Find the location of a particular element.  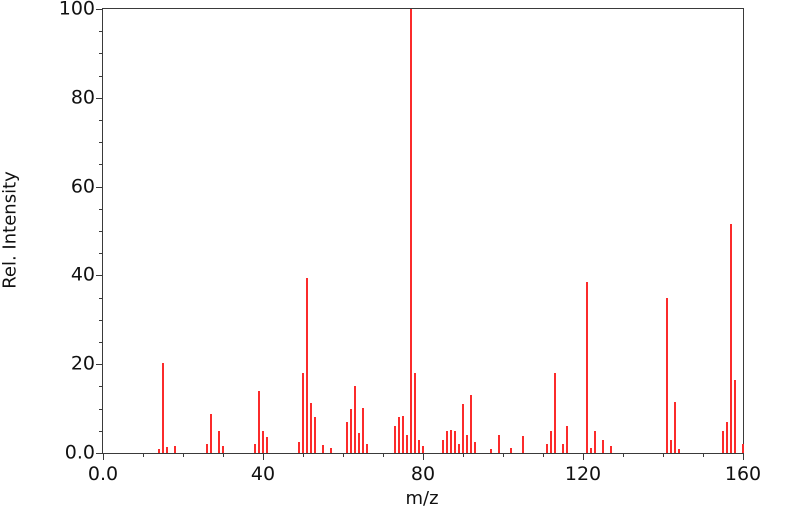

y-tick-label: 0.0 is located at coordinates (79, 452).